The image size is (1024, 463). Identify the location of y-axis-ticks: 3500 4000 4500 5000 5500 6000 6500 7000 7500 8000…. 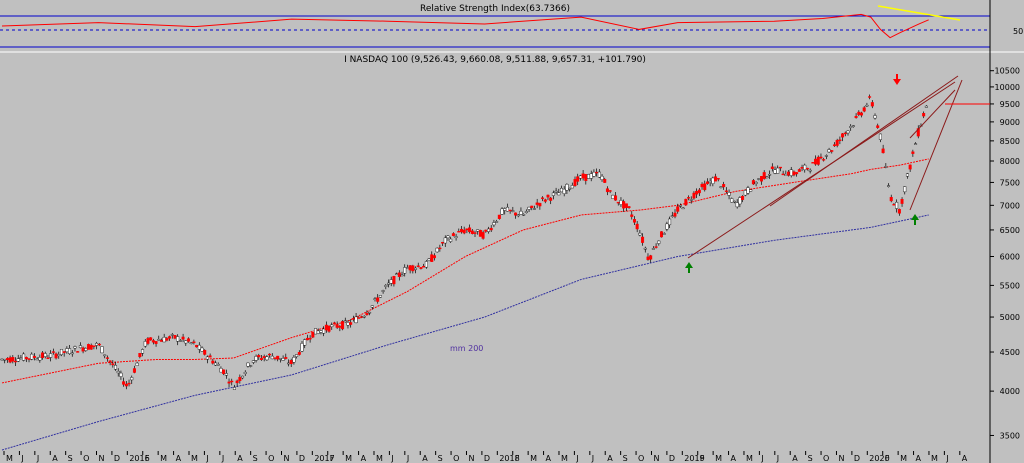
(1005, 253).